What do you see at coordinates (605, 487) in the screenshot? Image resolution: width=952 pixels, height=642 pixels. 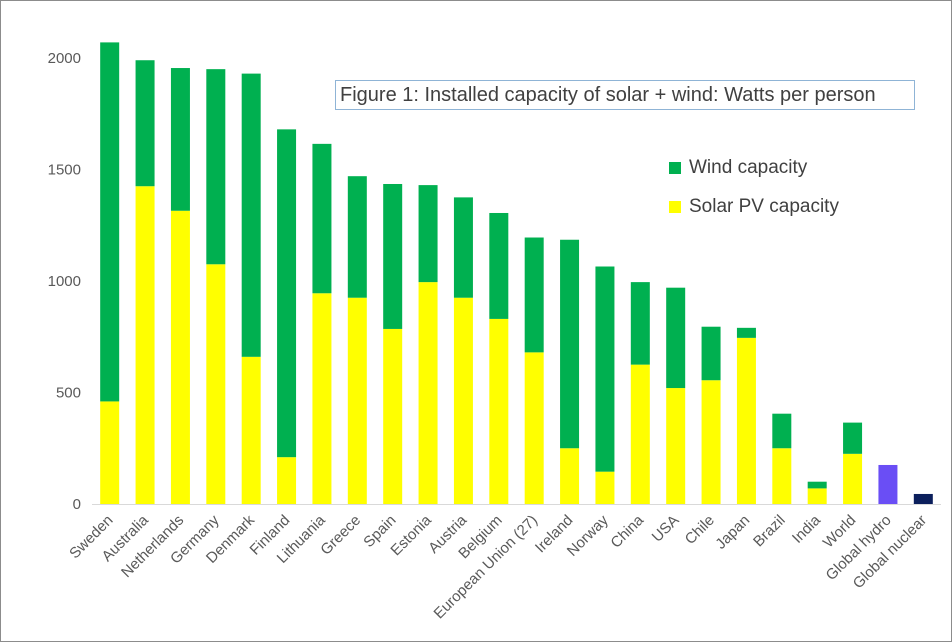 I see `bar-solar-pv-capacity-norway` at bounding box center [605, 487].